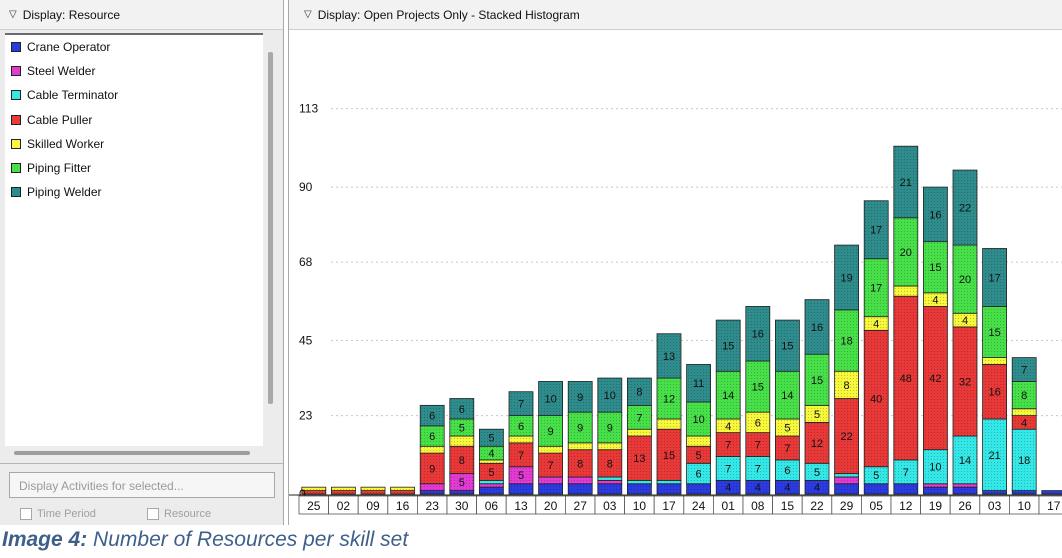  I want to click on legend-item: Skilled Worker, so click(134, 144).